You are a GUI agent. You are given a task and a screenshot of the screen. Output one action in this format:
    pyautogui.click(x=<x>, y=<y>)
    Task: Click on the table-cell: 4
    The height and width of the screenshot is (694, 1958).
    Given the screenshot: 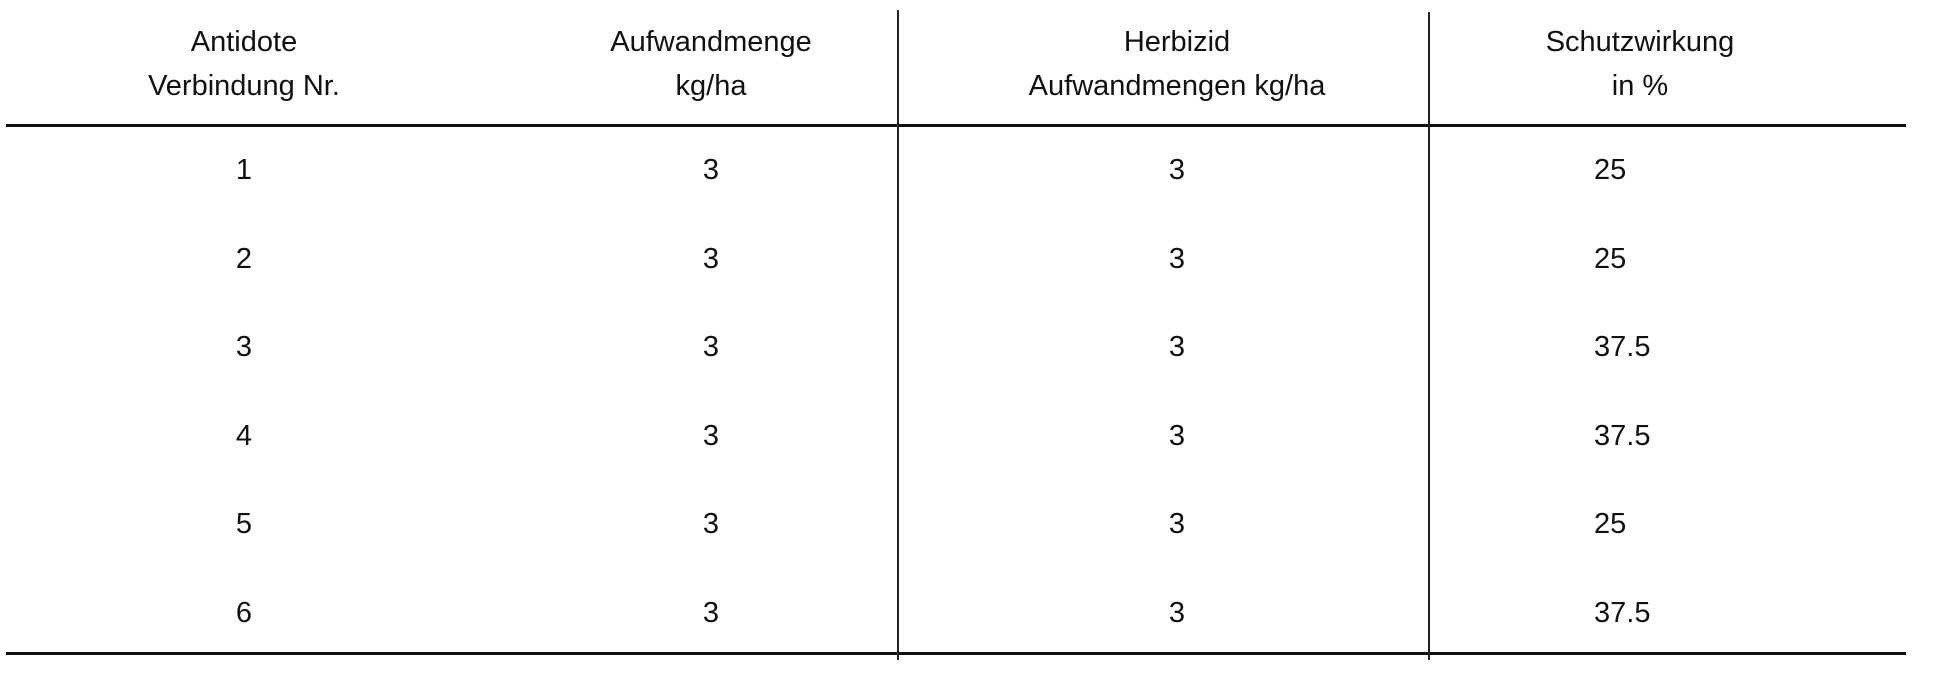 What is the action you would take?
    pyautogui.click(x=244, y=436)
    